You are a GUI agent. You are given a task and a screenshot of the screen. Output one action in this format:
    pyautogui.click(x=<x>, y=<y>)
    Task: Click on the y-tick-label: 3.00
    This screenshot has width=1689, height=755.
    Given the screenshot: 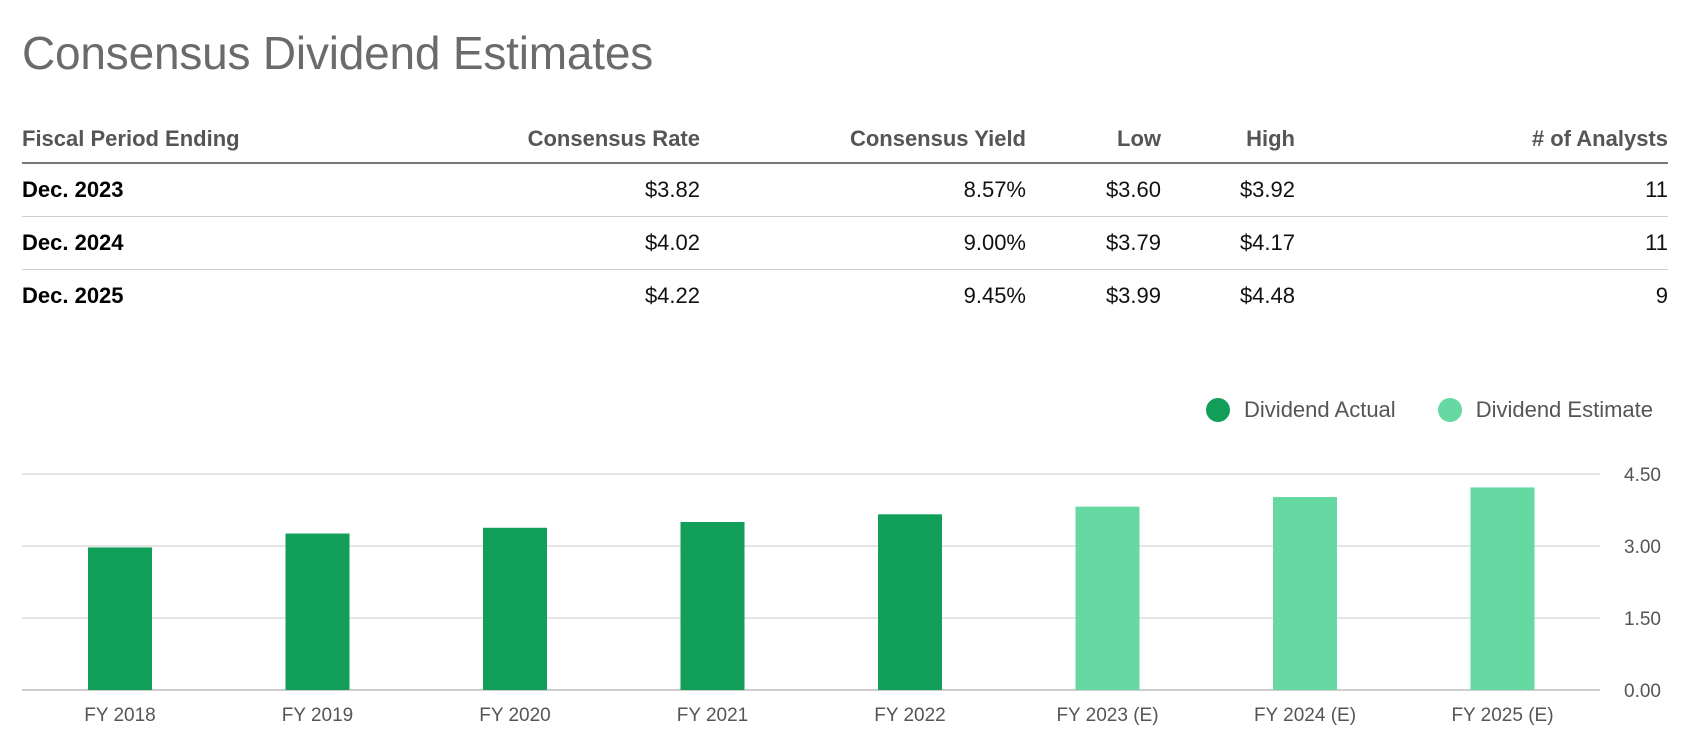 What is the action you would take?
    pyautogui.click(x=1642, y=547)
    